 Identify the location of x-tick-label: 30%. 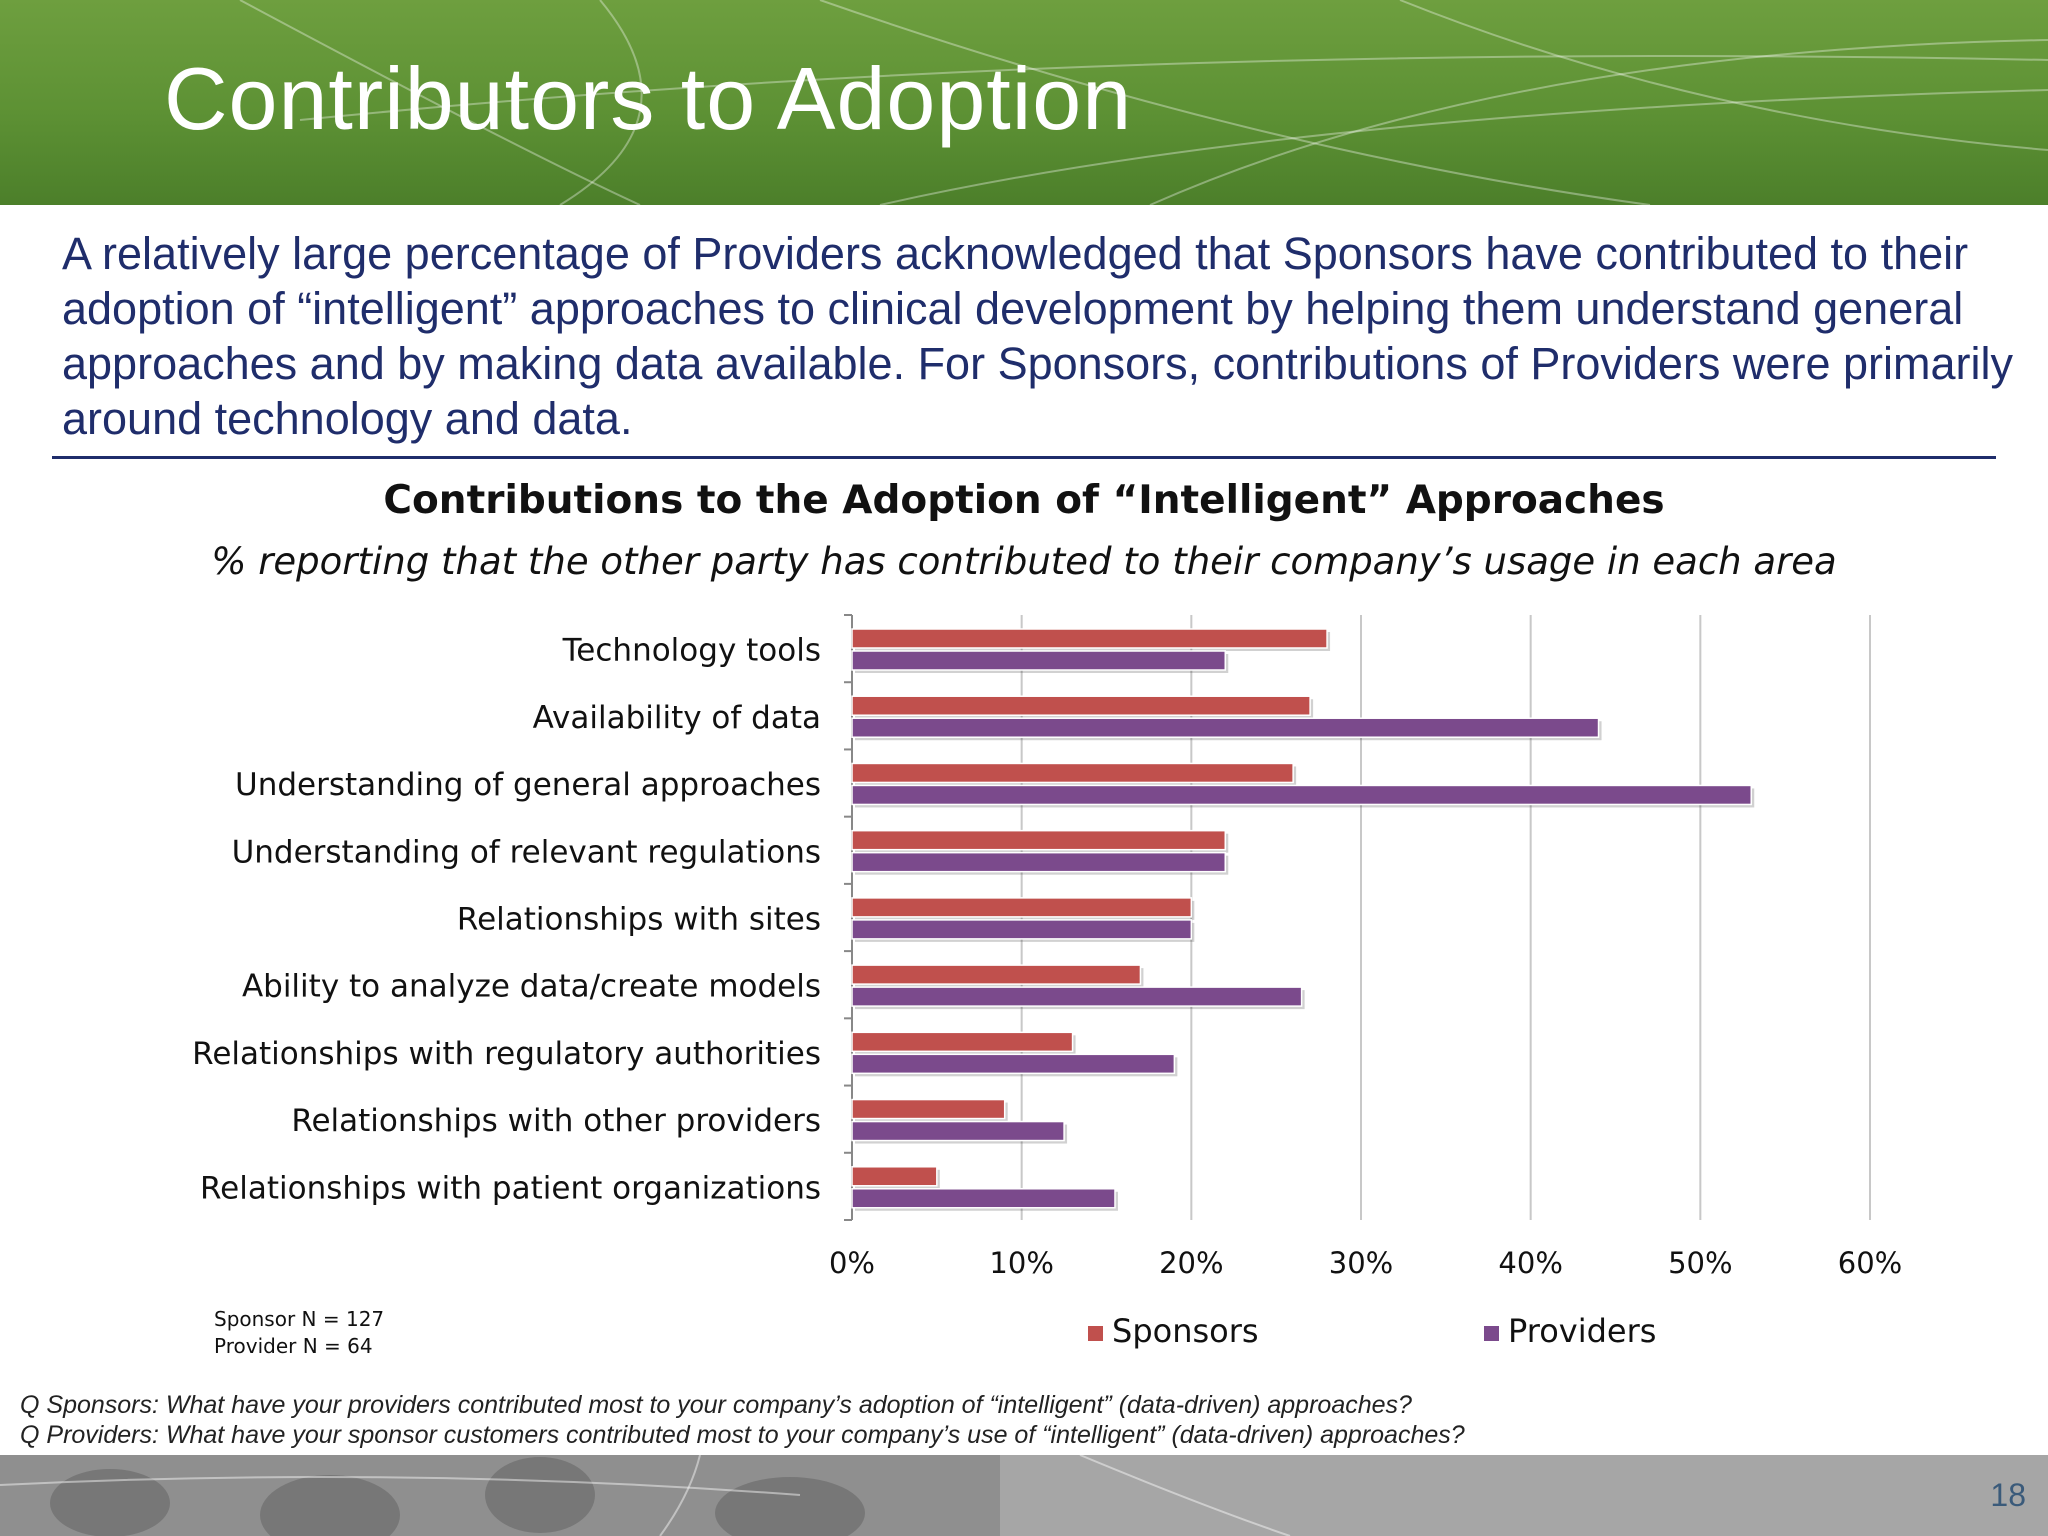
(1361, 1263).